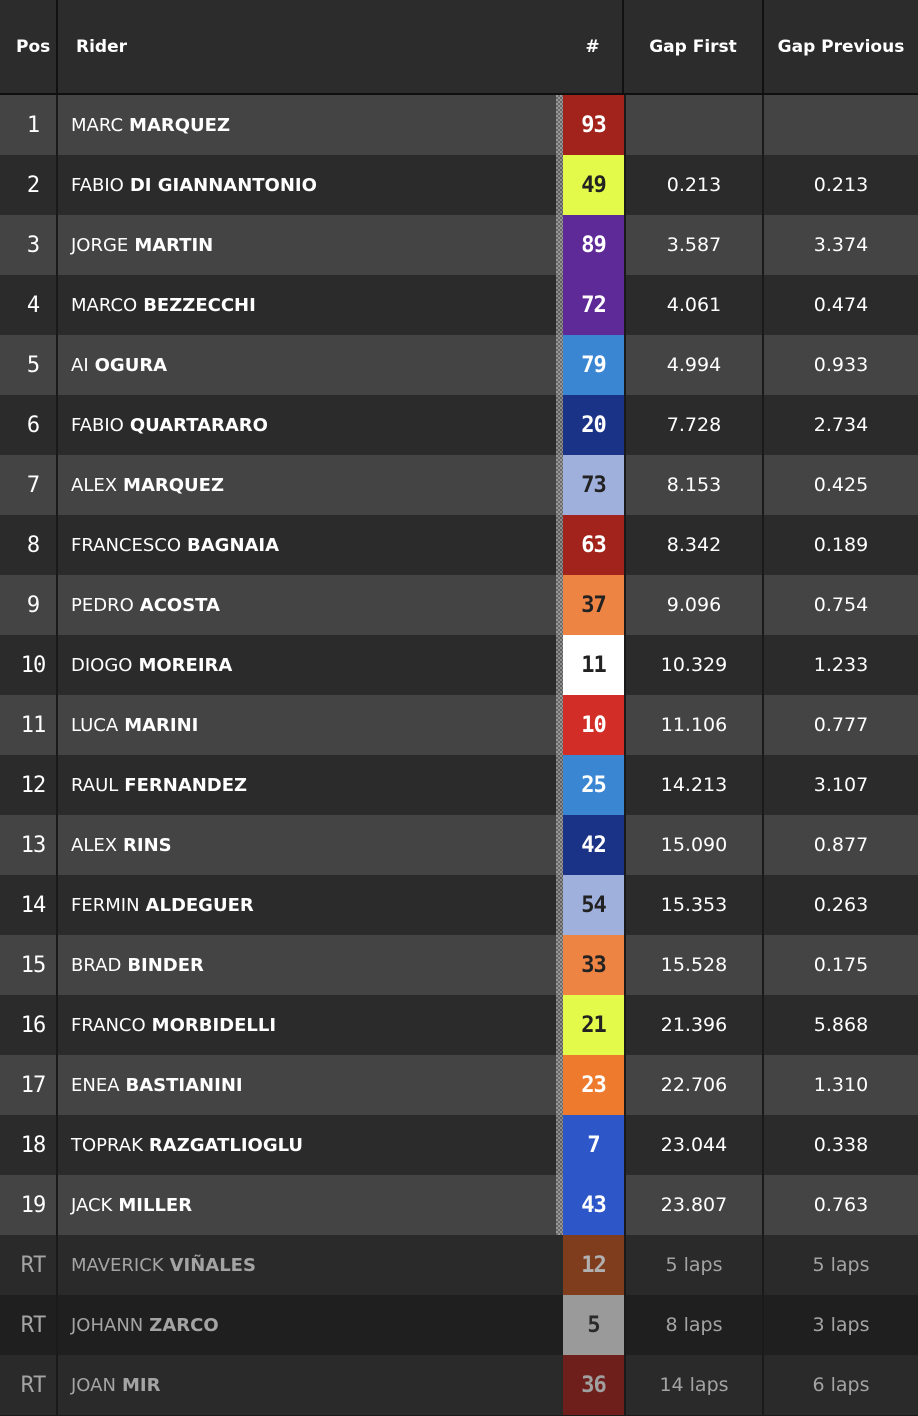  Describe the element at coordinates (694, 305) in the screenshot. I see `gap-first: 4.061` at that location.